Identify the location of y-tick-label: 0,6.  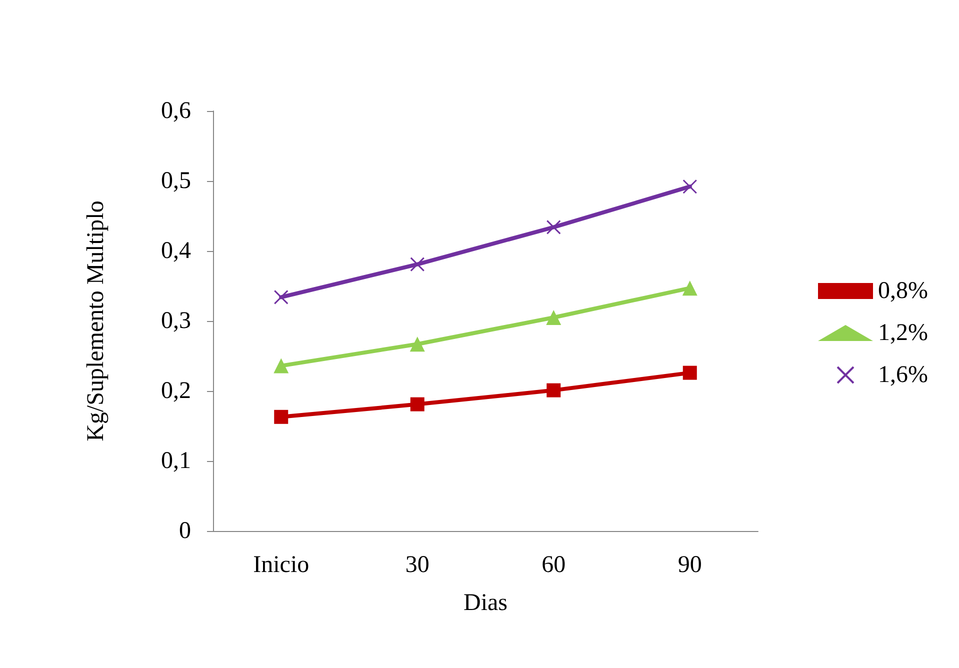
(176, 111).